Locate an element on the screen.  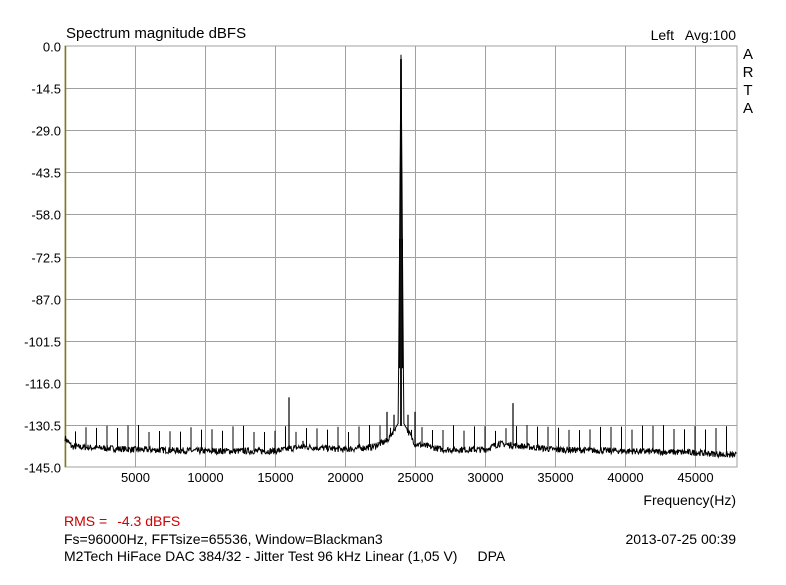
x-tick-label: 5000 is located at coordinates (135, 477).